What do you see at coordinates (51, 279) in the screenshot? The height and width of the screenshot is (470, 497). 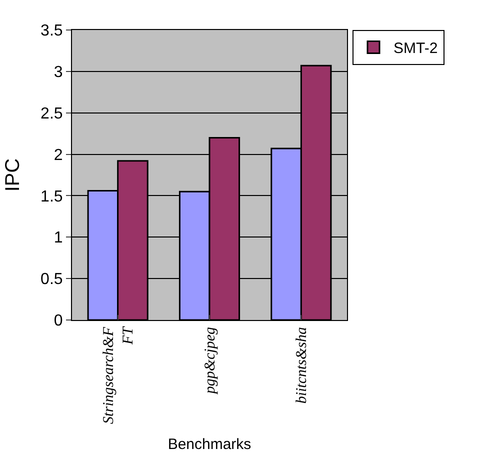 I see `y-tick-label: 0.5` at bounding box center [51, 279].